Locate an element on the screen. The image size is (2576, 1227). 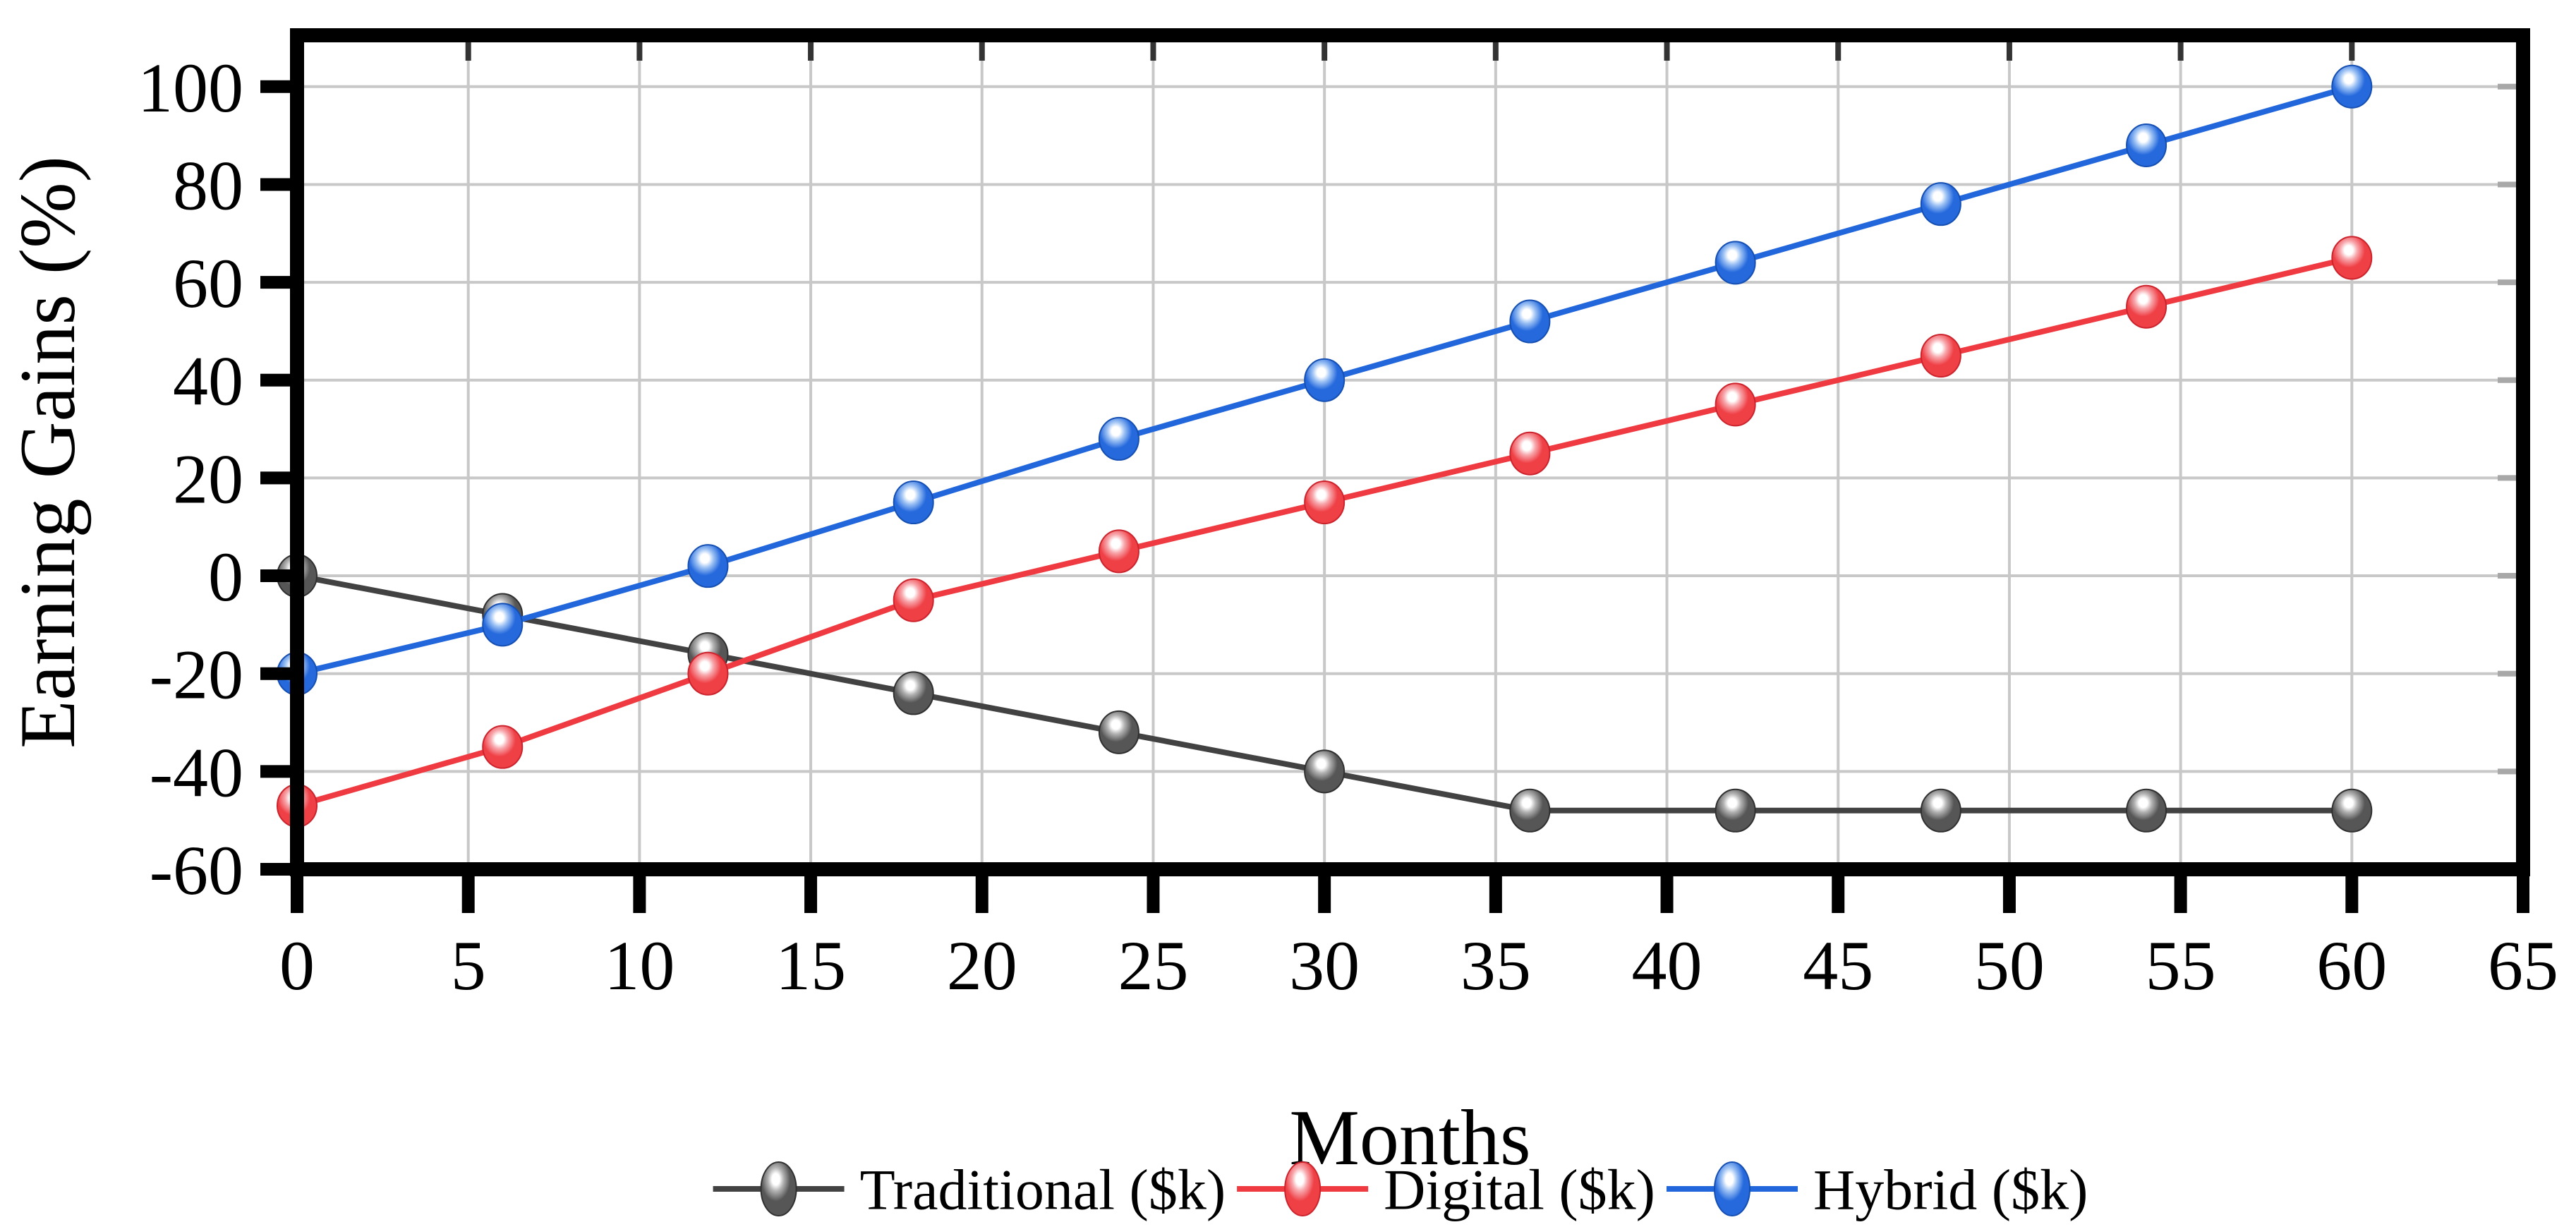
legend-item-traditional-k: Traditional ($k) is located at coordinates (970, 1190).